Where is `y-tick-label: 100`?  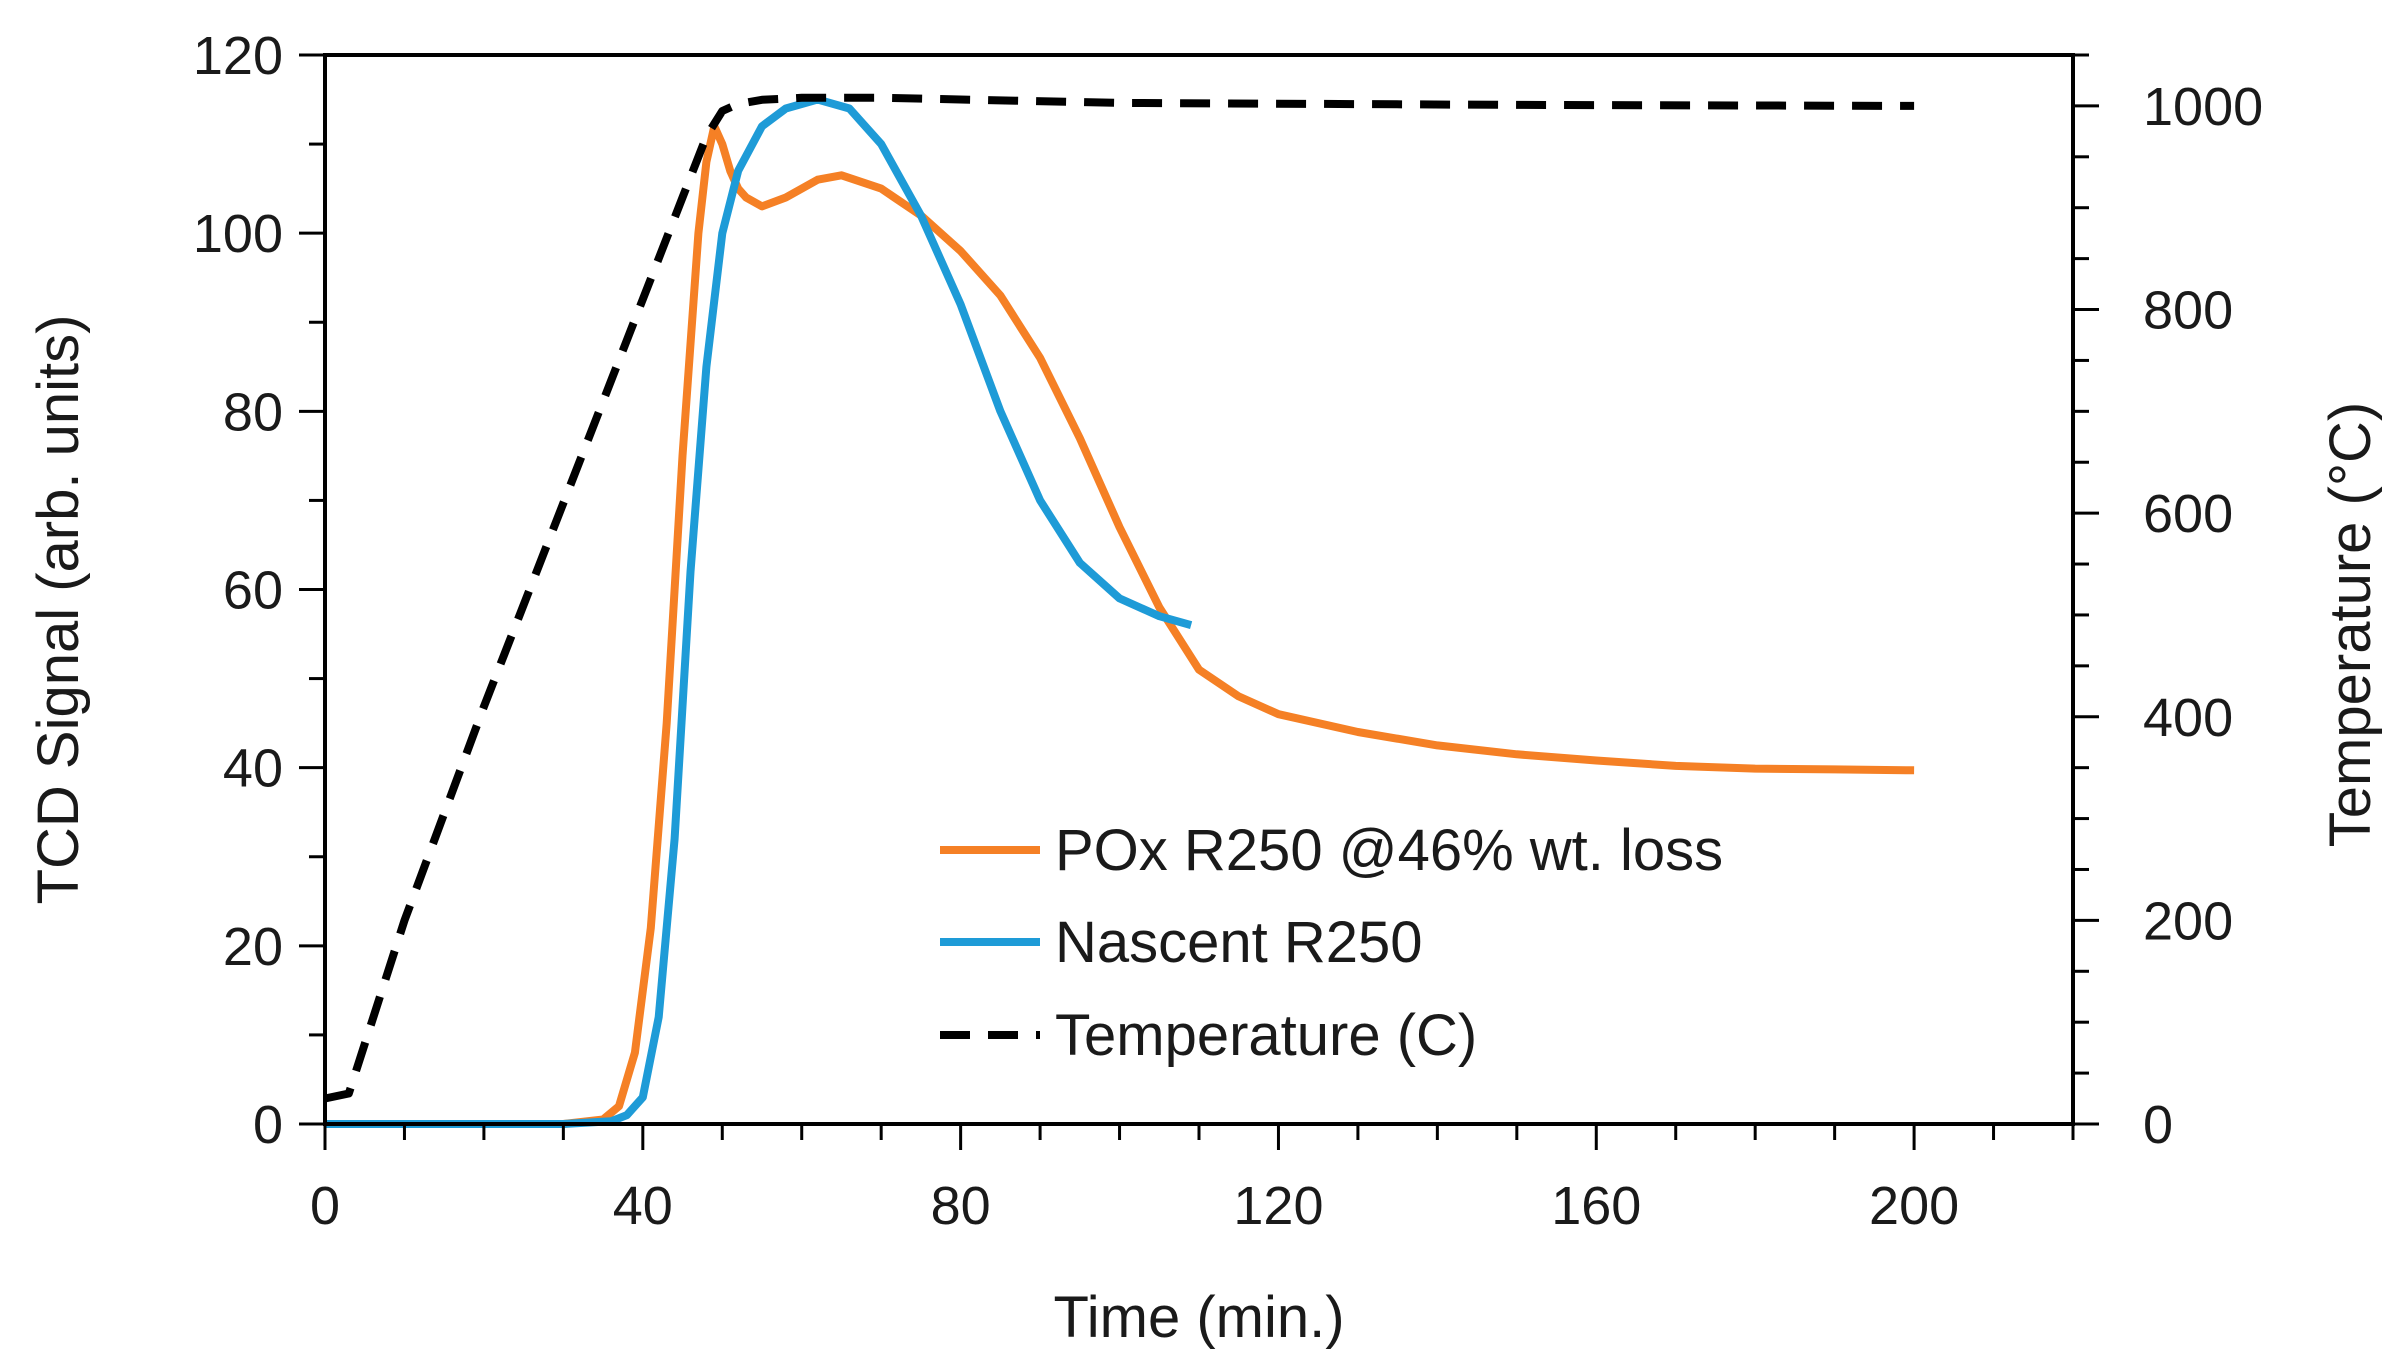 y-tick-label: 100 is located at coordinates (238, 234).